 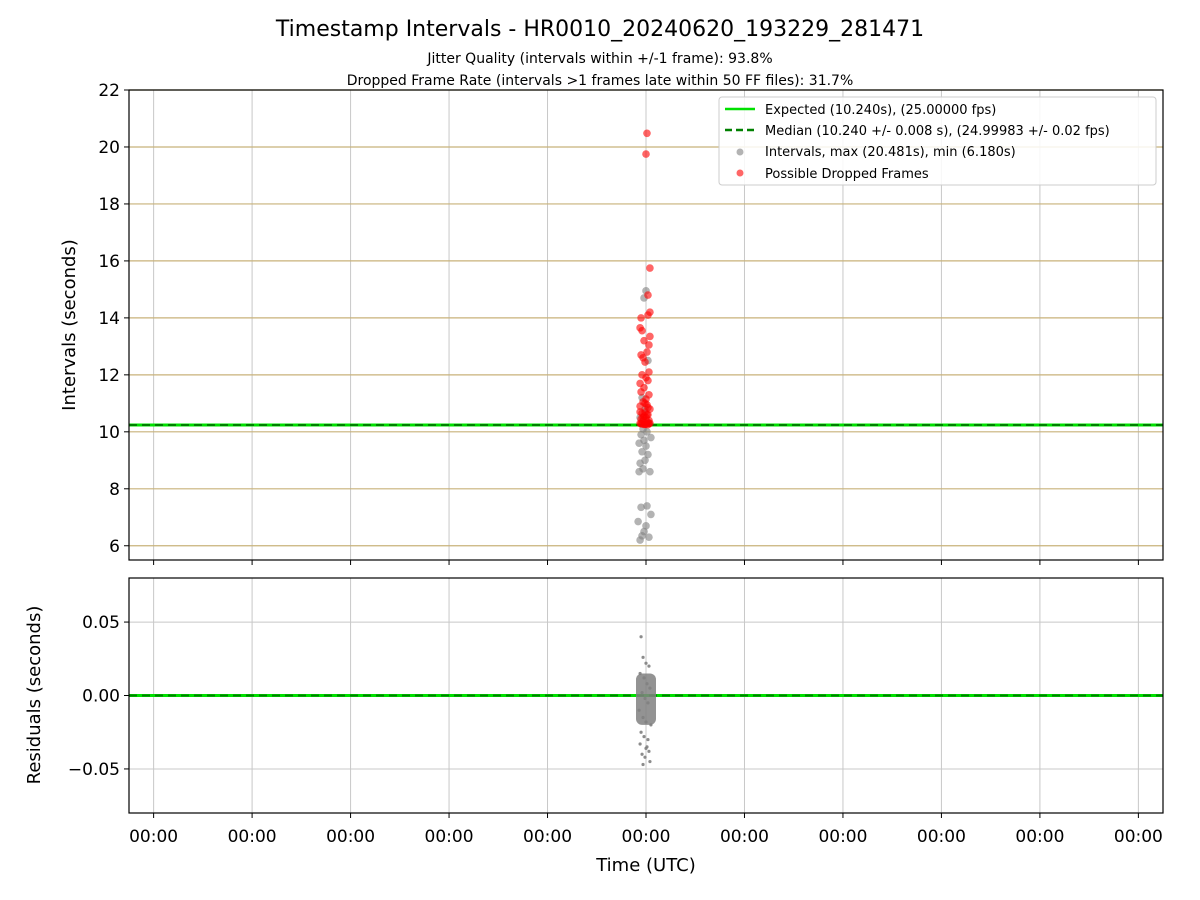 I want to click on residuals-y-tick-label: −0.05, so click(x=94, y=770).